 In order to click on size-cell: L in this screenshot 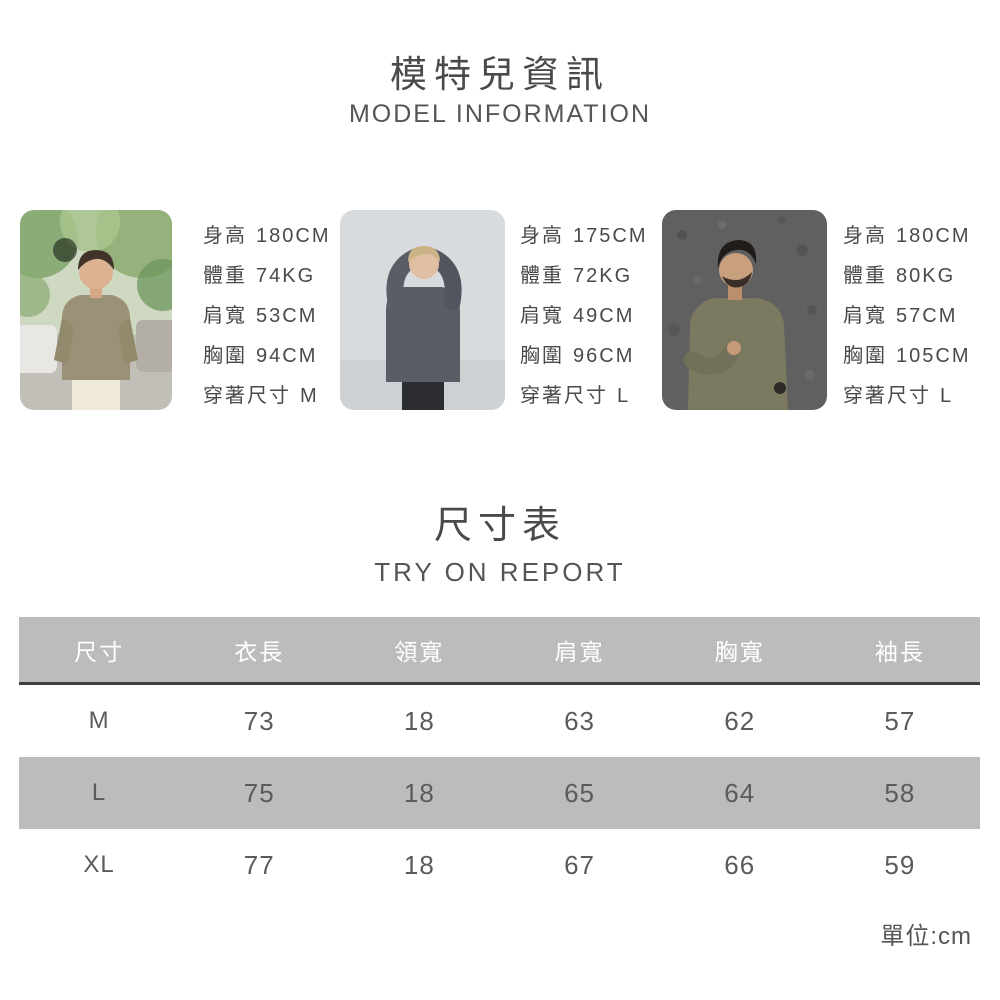, I will do `click(99, 792)`.